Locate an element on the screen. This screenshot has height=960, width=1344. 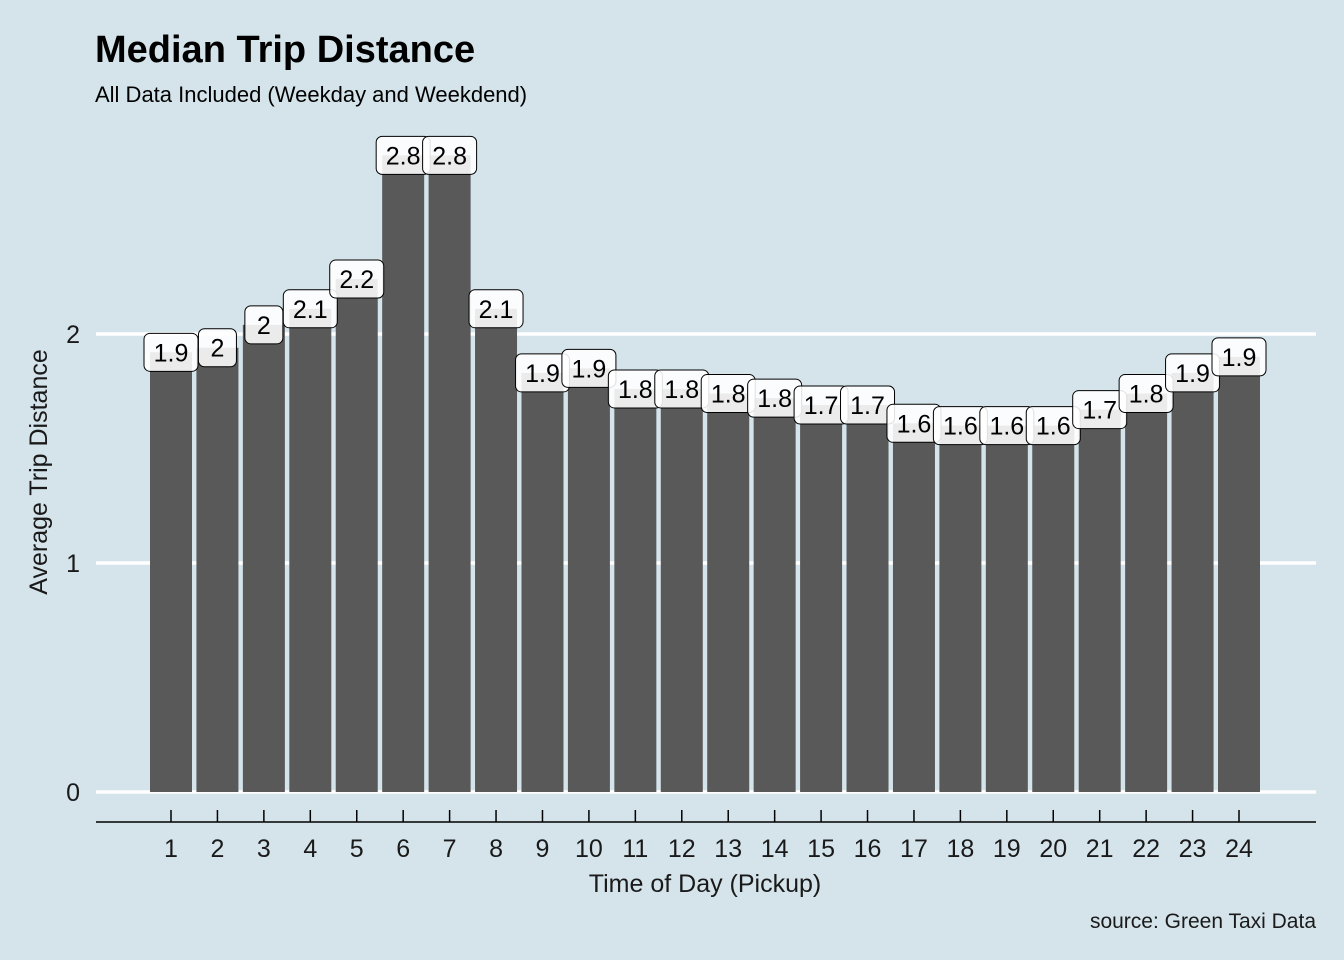
x-tick-label: 13 is located at coordinates (728, 849).